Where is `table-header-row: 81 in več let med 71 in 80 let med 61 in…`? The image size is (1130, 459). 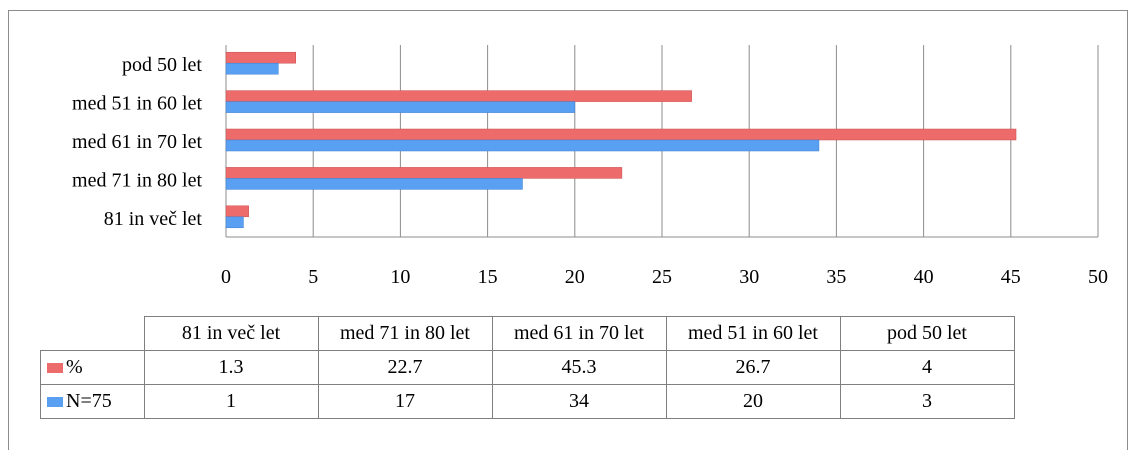
table-header-row: 81 in več let med 71 in 80 let med 61 in… is located at coordinates (527, 333).